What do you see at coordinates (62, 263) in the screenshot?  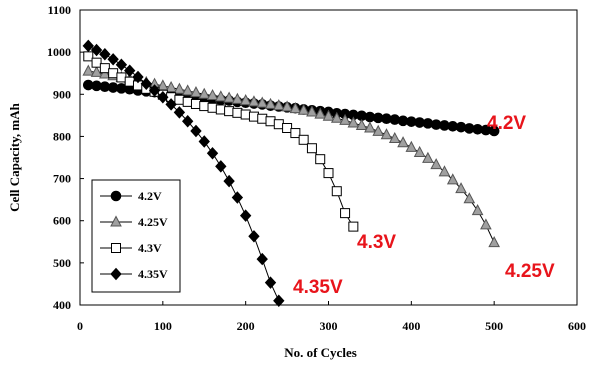 I see `y-tick-label: 500` at bounding box center [62, 263].